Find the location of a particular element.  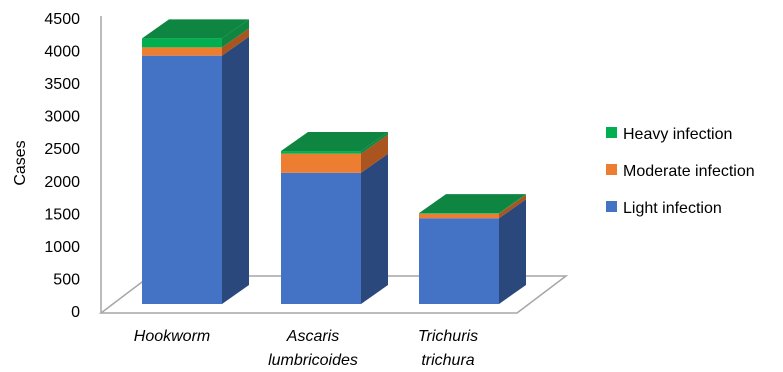

y-tick-label: 4500 is located at coordinates (62, 19).